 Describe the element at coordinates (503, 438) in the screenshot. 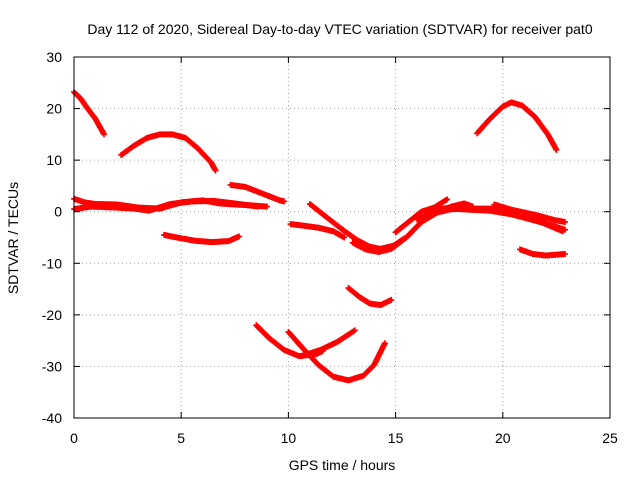

I see `x-tick-label: 20` at that location.